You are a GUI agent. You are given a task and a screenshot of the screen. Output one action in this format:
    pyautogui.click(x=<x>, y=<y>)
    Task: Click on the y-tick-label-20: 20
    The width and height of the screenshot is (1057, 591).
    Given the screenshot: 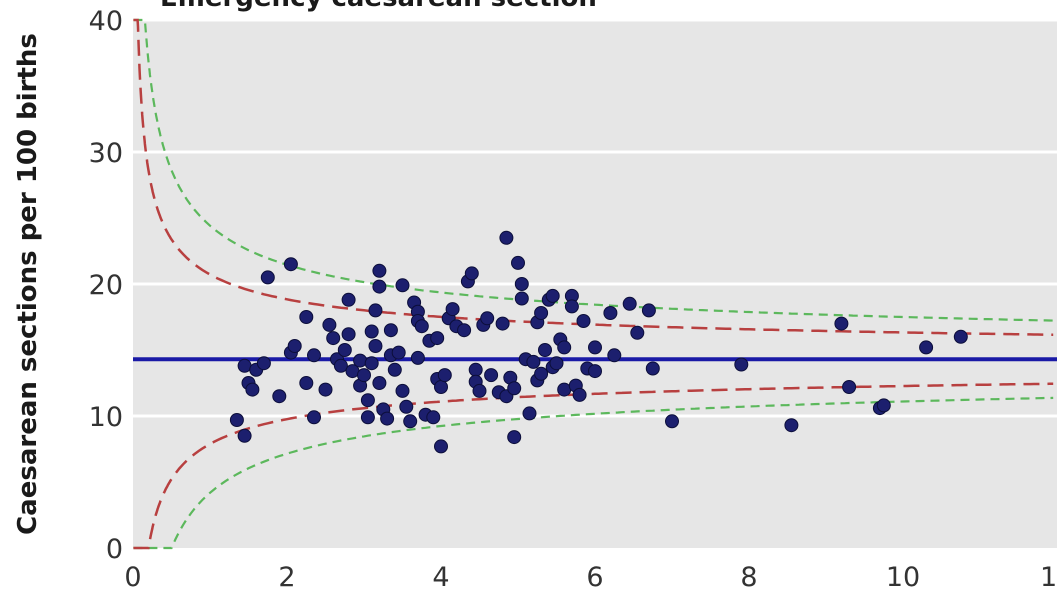 What is the action you would take?
    pyautogui.click(x=106, y=285)
    